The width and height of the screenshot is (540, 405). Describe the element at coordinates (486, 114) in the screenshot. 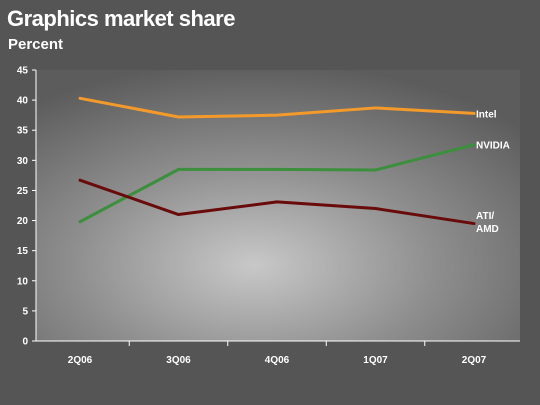

I see `series-label: Intel` at that location.